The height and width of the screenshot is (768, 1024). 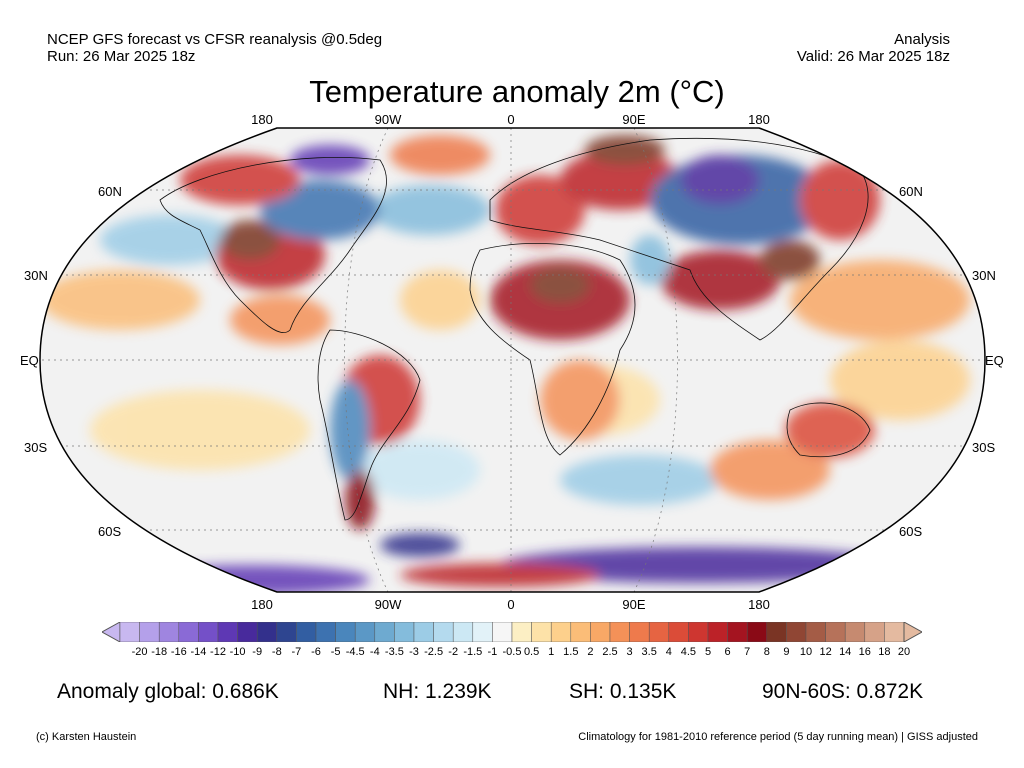 What do you see at coordinates (388, 604) in the screenshot?
I see `lon-label-bottom-90w: 90W` at bounding box center [388, 604].